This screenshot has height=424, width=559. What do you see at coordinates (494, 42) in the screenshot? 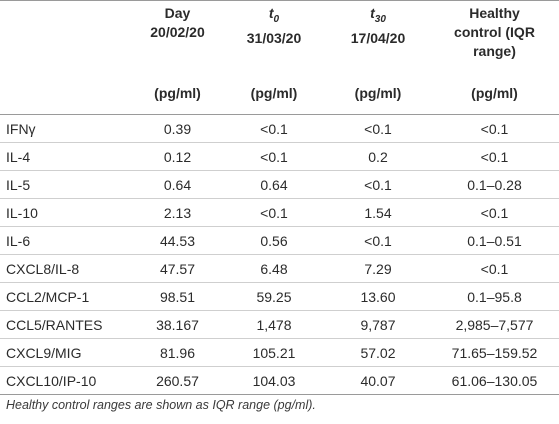
I see `header-healthy-control: Healthy control (IQR range)` at bounding box center [494, 42].